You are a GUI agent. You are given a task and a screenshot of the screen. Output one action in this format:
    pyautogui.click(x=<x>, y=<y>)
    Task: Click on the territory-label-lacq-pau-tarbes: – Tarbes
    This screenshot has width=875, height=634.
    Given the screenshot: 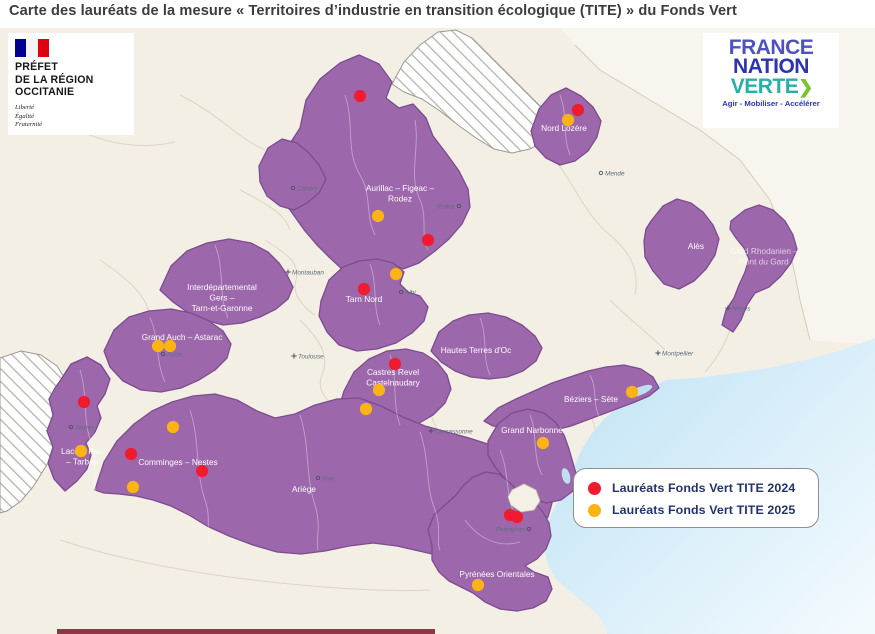 What is the action you would take?
    pyautogui.click(x=82, y=461)
    